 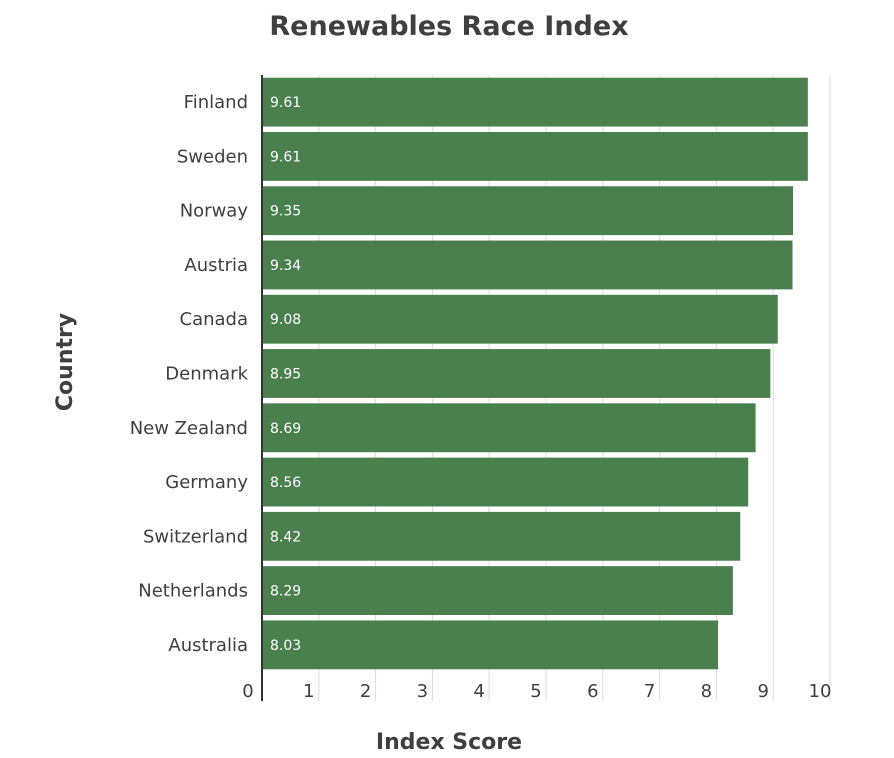 I want to click on category-label: Sweden, so click(x=212, y=156).